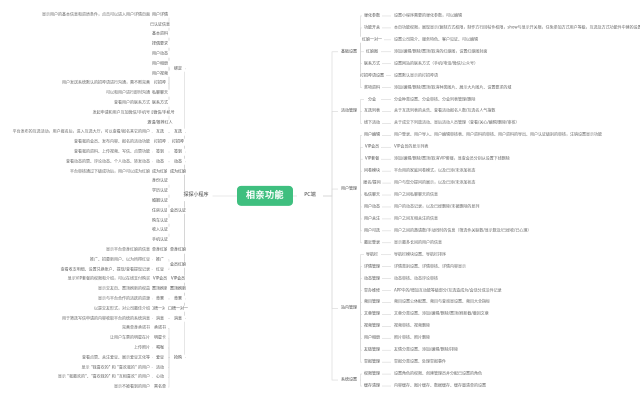 This screenshot has height=400, width=640. What do you see at coordinates (372, 28) in the screenshot?
I see `item-label: 功能开关` at bounding box center [372, 28].